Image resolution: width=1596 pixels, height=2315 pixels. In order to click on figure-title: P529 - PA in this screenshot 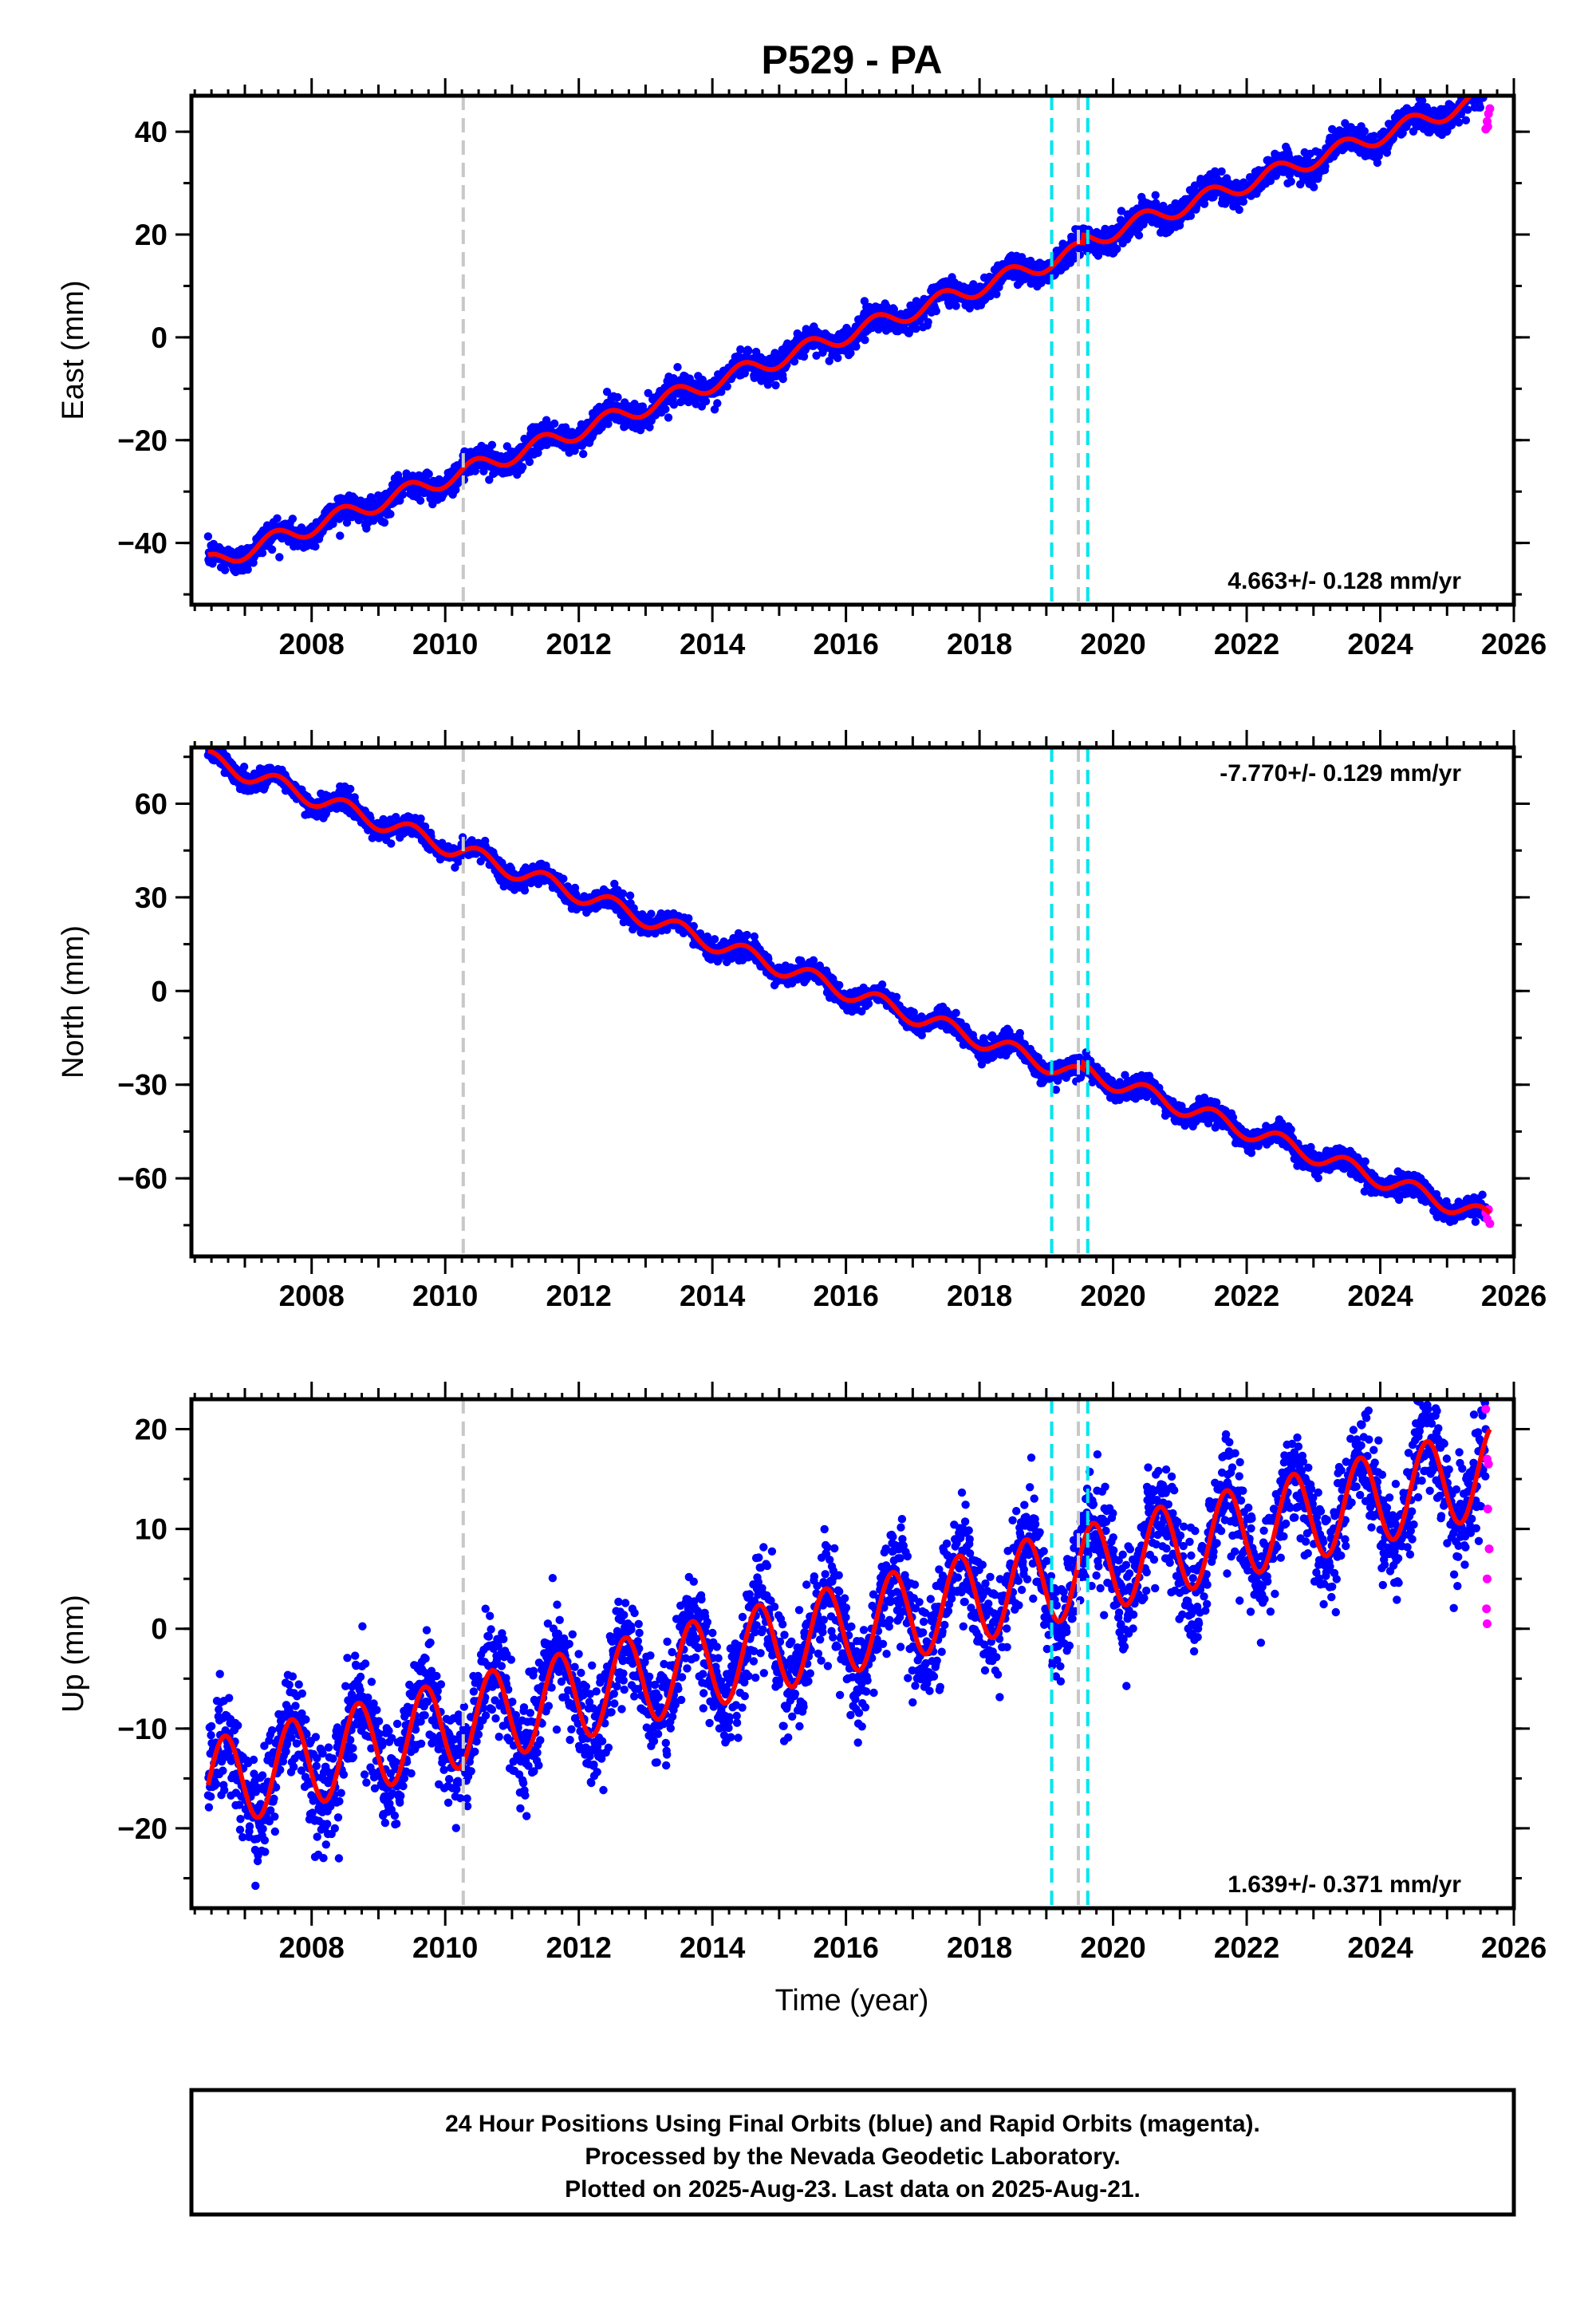, I will do `click(852, 59)`.